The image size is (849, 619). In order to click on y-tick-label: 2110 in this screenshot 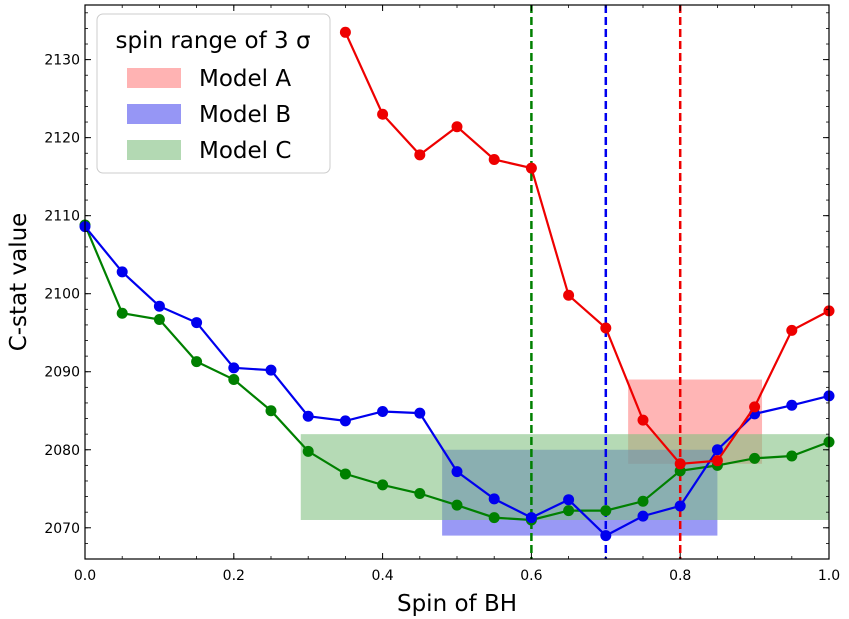, I will do `click(62, 217)`.